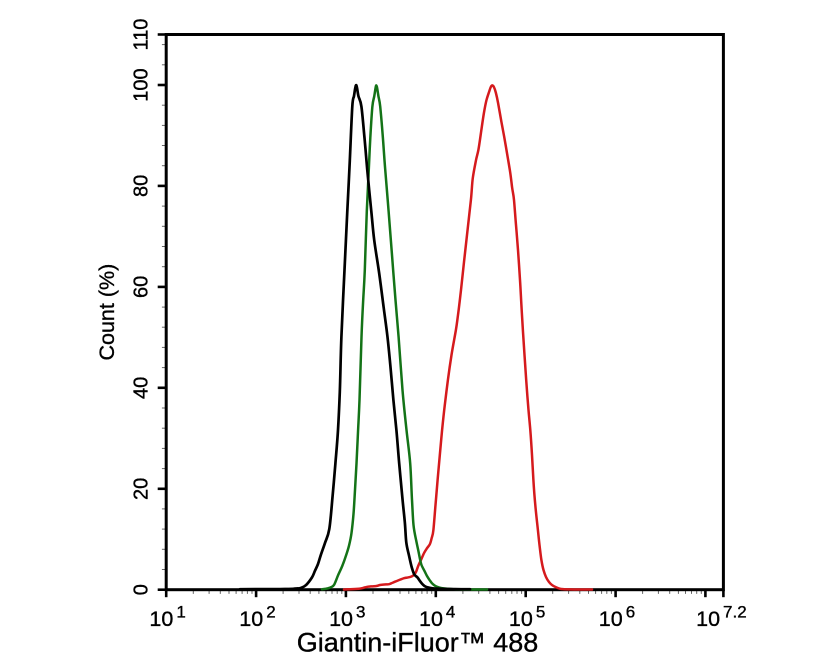 The height and width of the screenshot is (668, 835). Describe the element at coordinates (142, 287) in the screenshot. I see `svg-text: 60` at that location.